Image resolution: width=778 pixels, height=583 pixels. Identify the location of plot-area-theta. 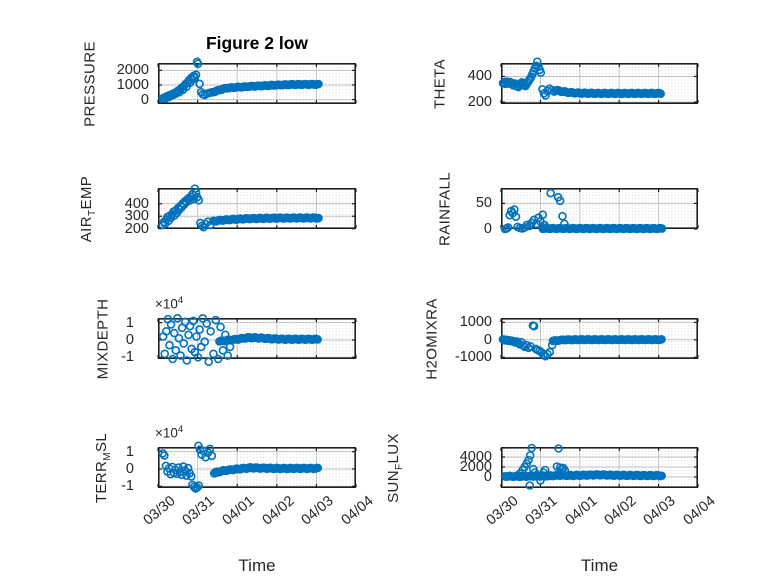
(598, 81).